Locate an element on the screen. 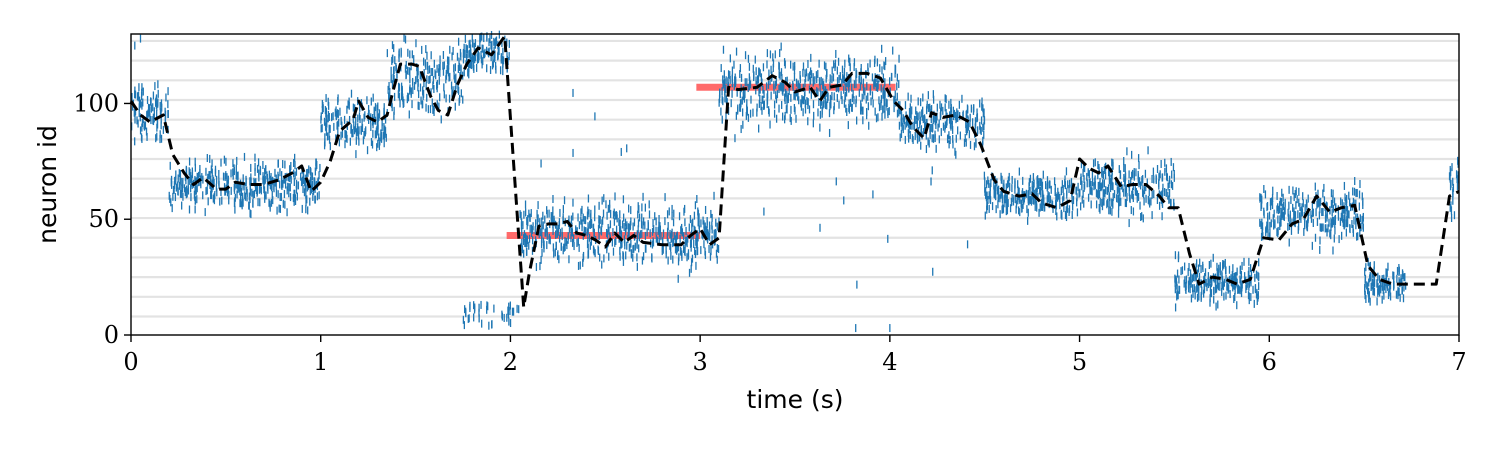 The height and width of the screenshot is (450, 1500). x-axis-ticks: 0 1 2 3 4 5 6 7 is located at coordinates (795, 355).